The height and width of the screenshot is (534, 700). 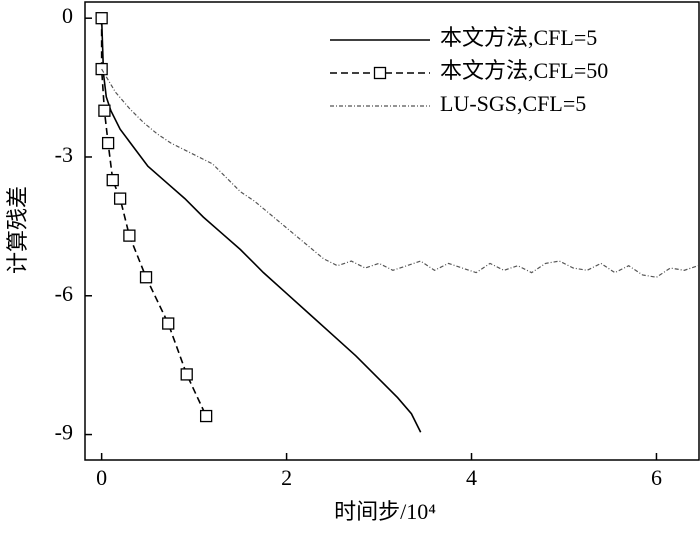 I want to click on y-tick-label: -9, so click(x=64, y=432).